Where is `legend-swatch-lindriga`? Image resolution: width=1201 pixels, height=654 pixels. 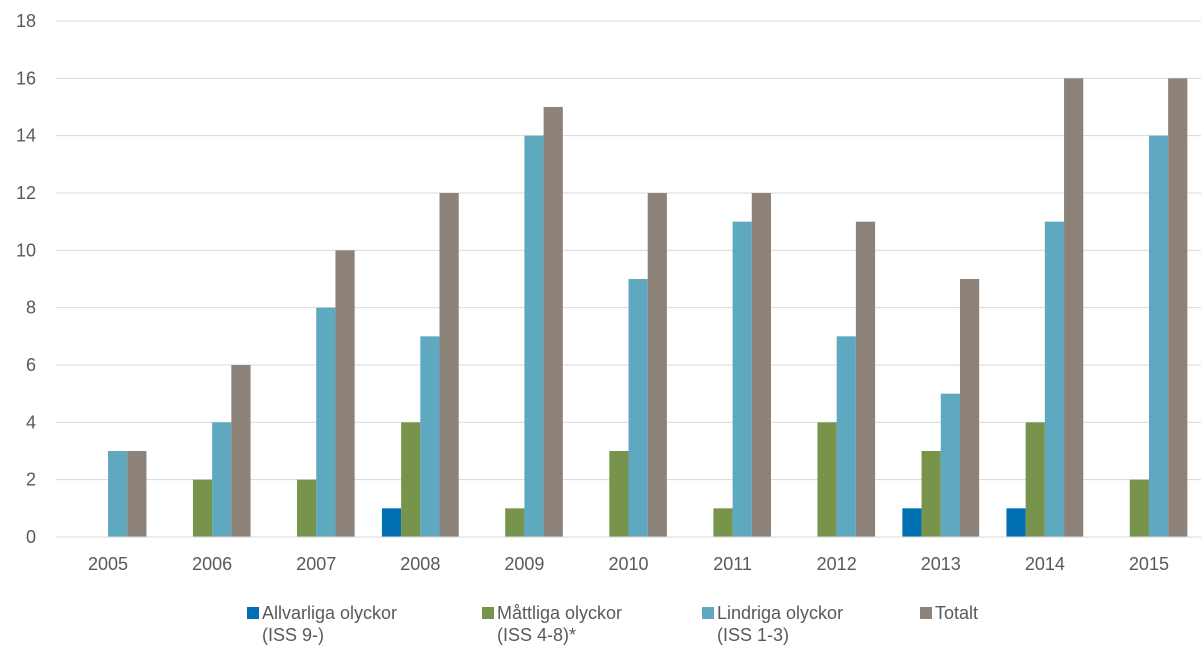 legend-swatch-lindriga is located at coordinates (708, 613).